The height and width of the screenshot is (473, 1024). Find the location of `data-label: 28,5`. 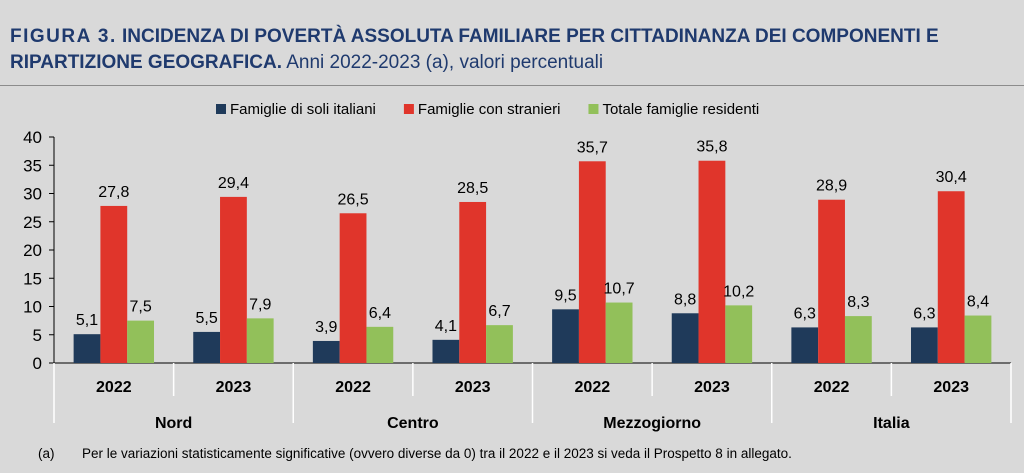

data-label: 28,5 is located at coordinates (472, 188).